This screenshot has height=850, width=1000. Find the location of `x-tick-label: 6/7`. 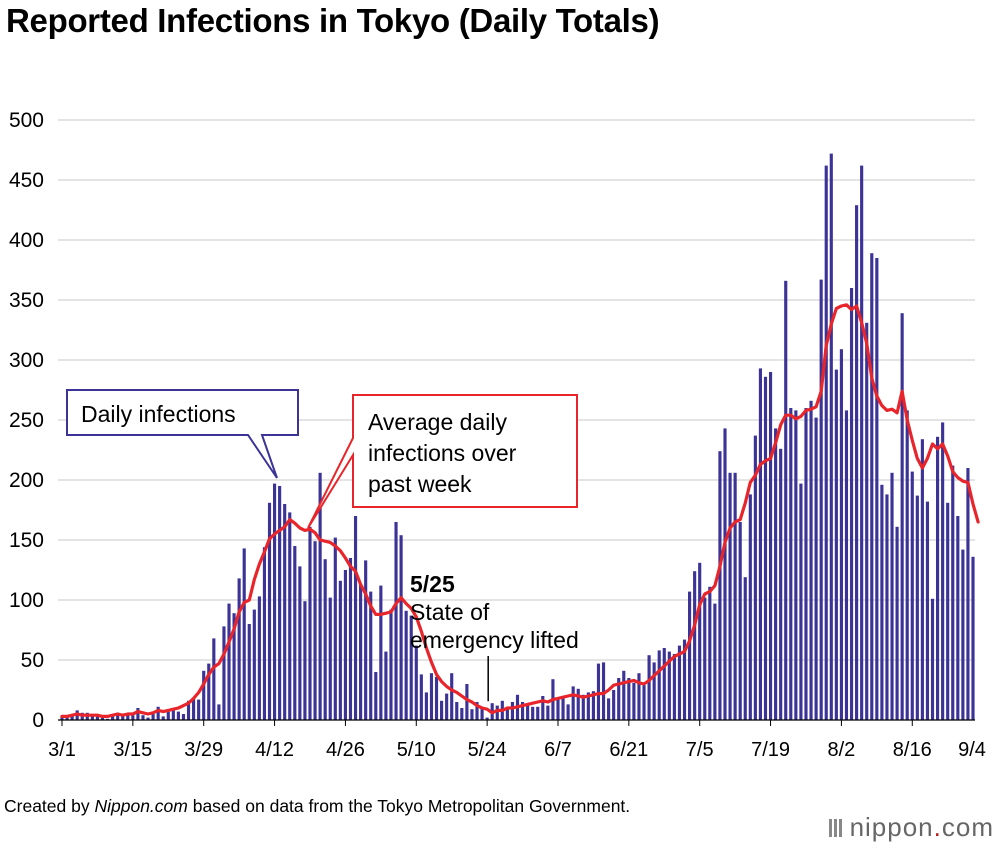

x-tick-label: 6/7 is located at coordinates (558, 750).